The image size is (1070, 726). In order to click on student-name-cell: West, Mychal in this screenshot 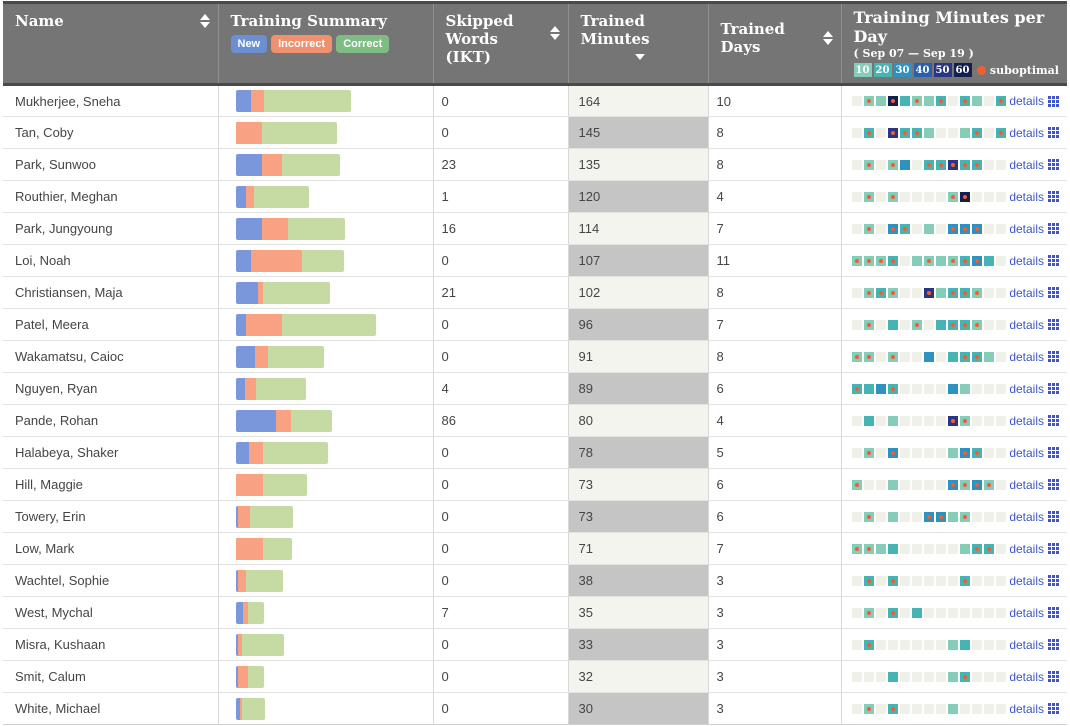, I will do `click(110, 612)`.